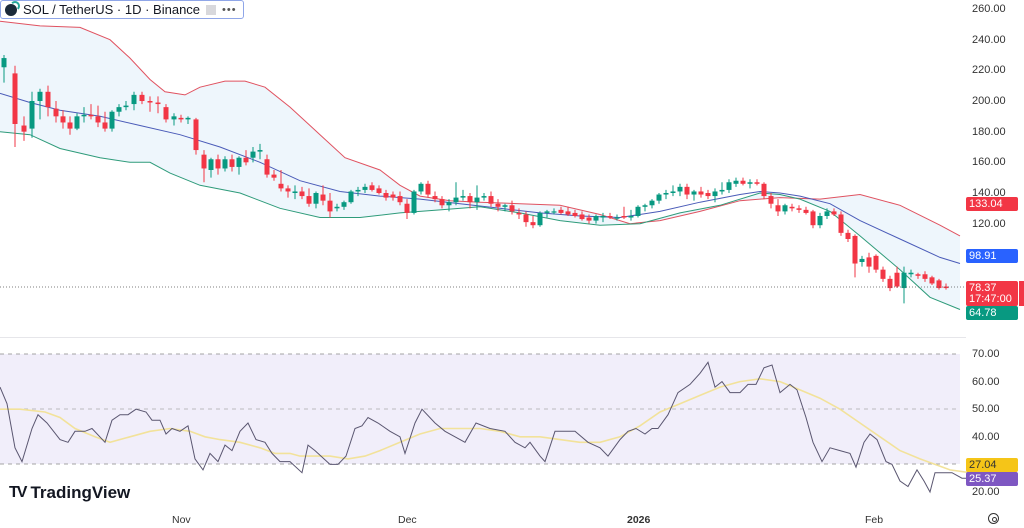  Describe the element at coordinates (992, 256) in the screenshot. I see `middle-band-tag: 98.91` at that location.